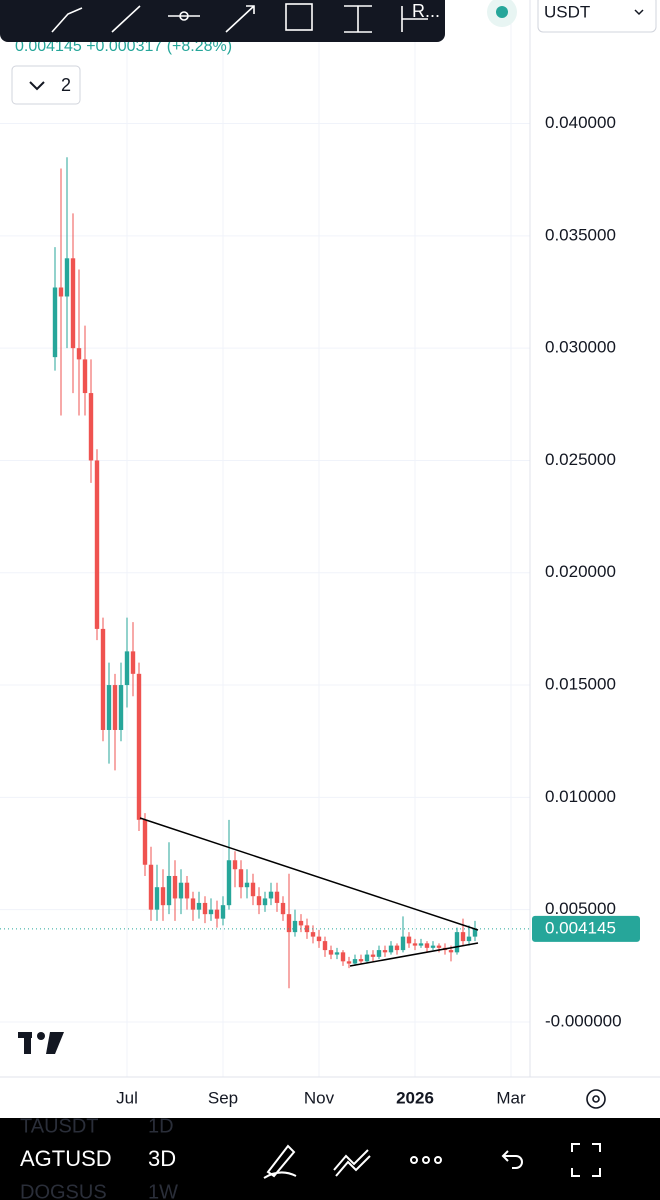  What do you see at coordinates (352, 1163) in the screenshot?
I see `tools-icon` at bounding box center [352, 1163].